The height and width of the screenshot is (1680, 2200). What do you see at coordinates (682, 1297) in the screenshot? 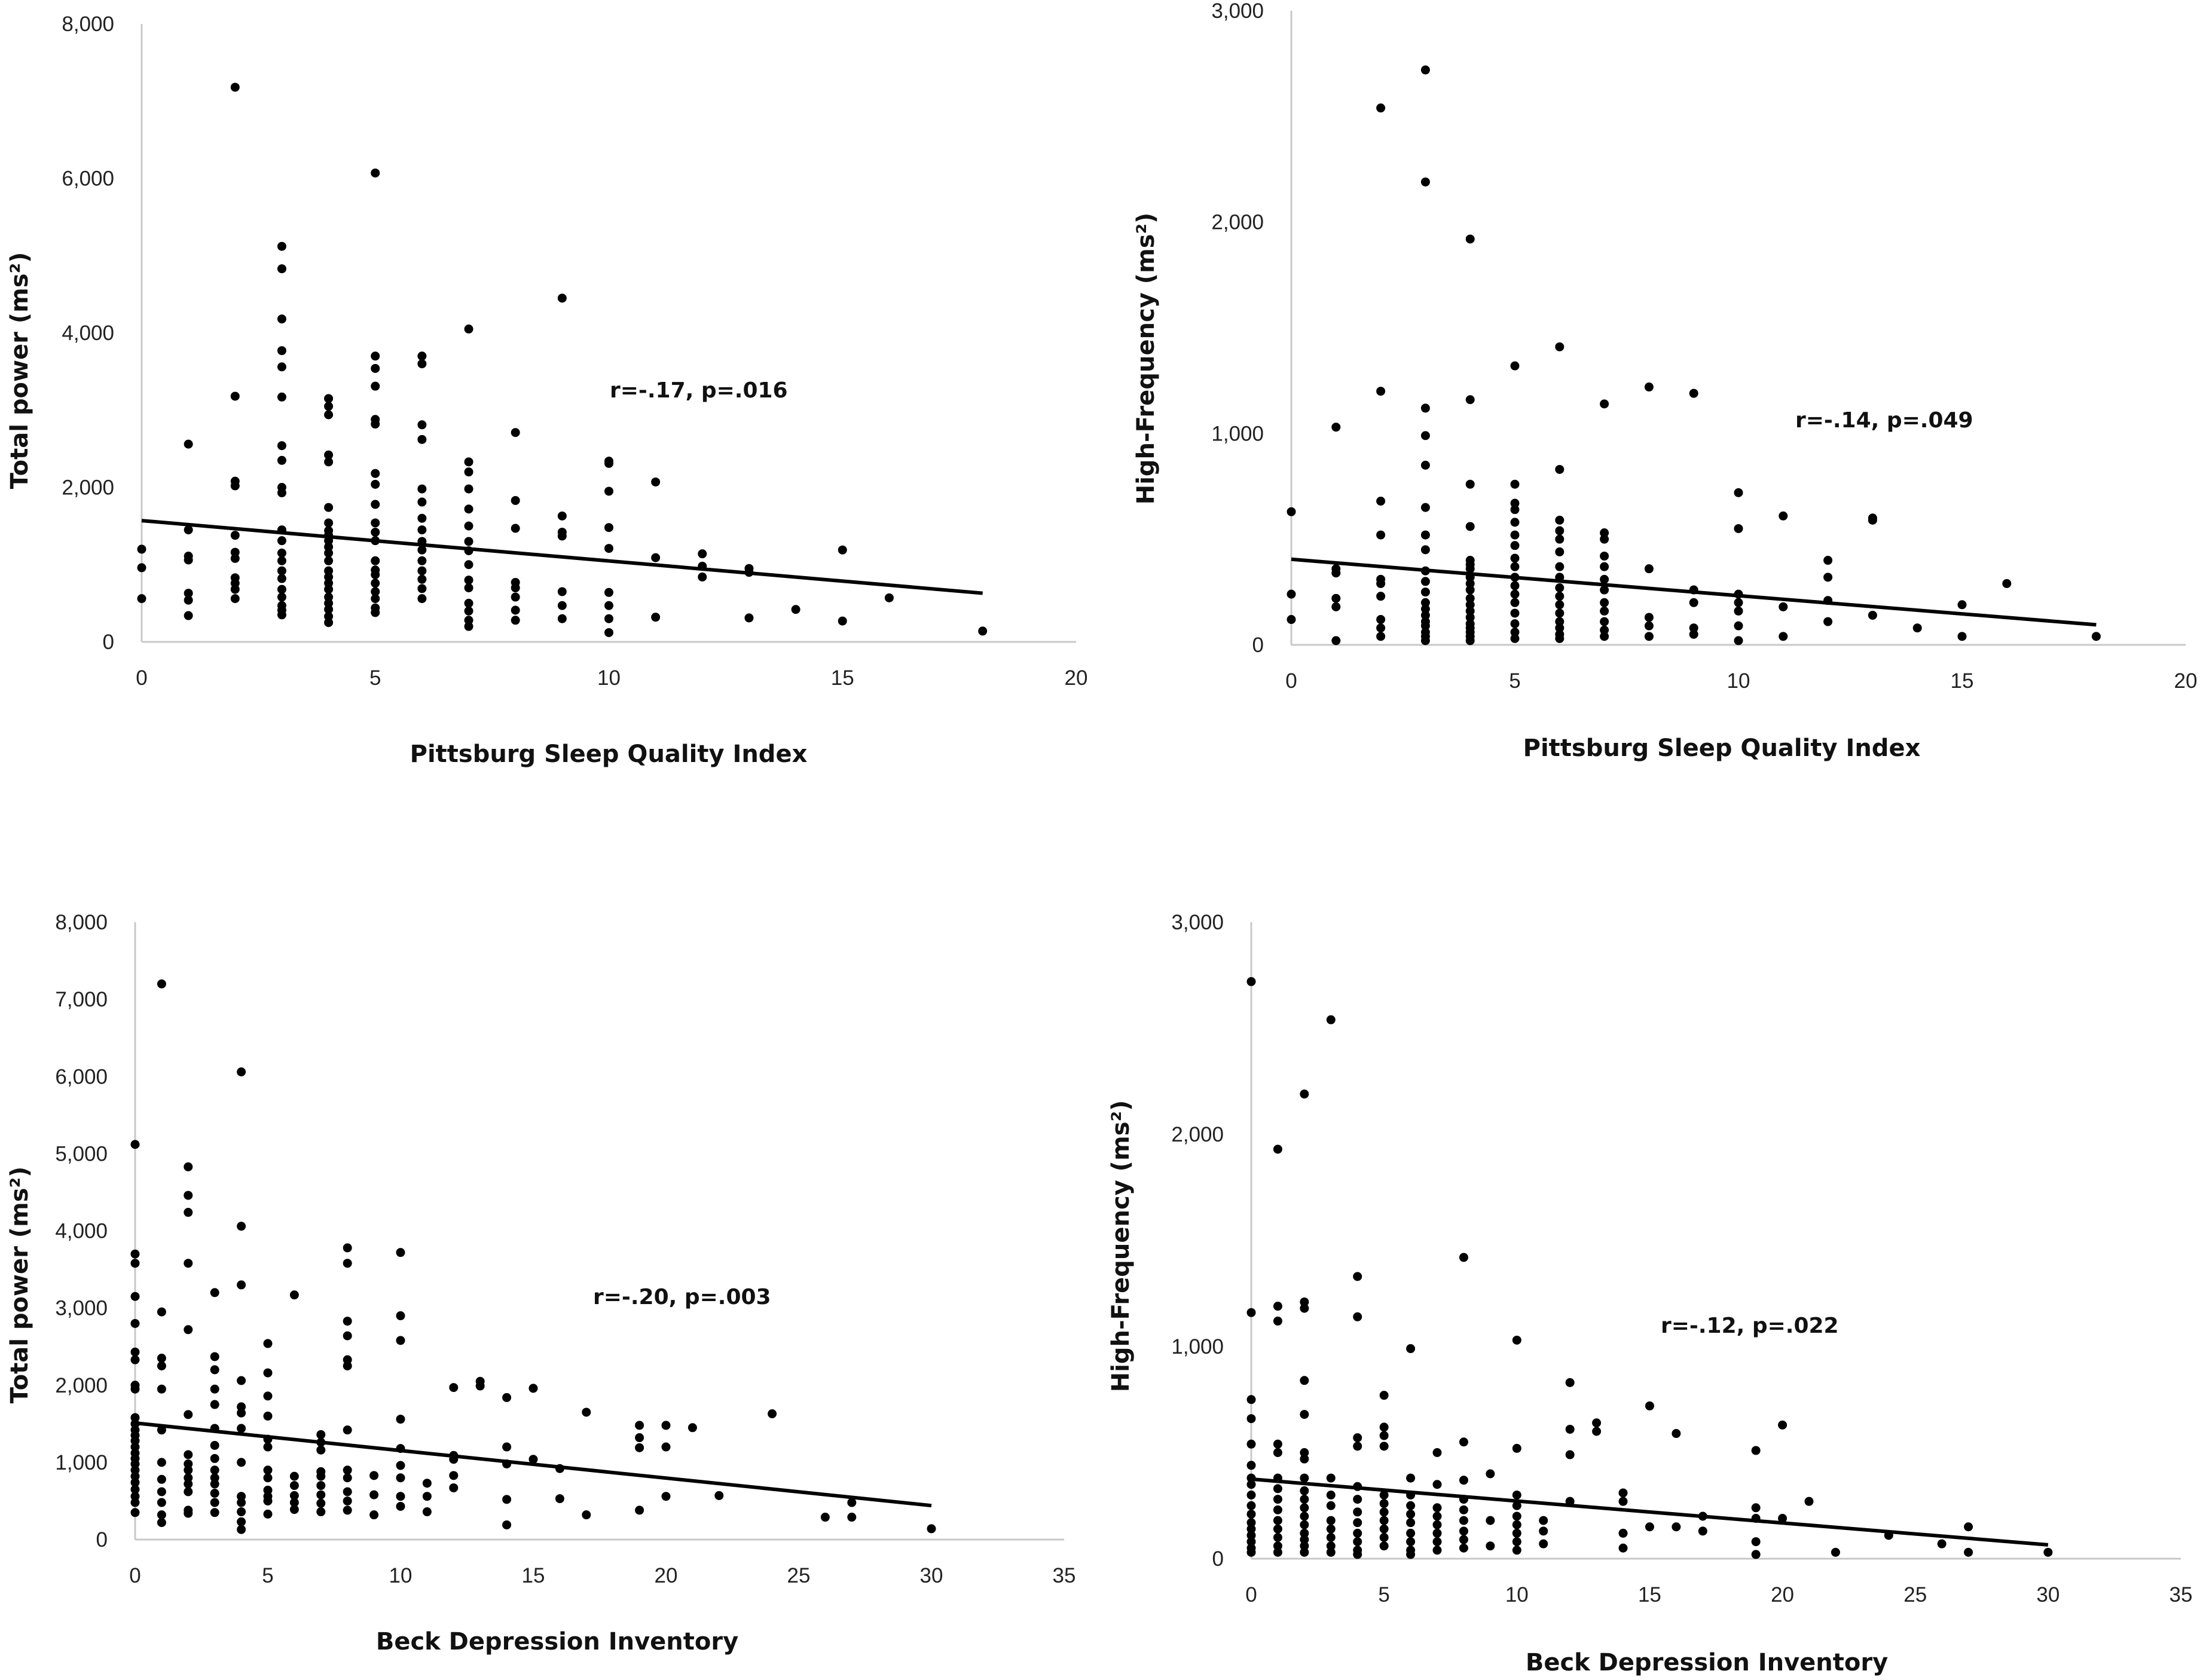
I see `correlation-annotation: r=-.20, p=.003` at bounding box center [682, 1297].